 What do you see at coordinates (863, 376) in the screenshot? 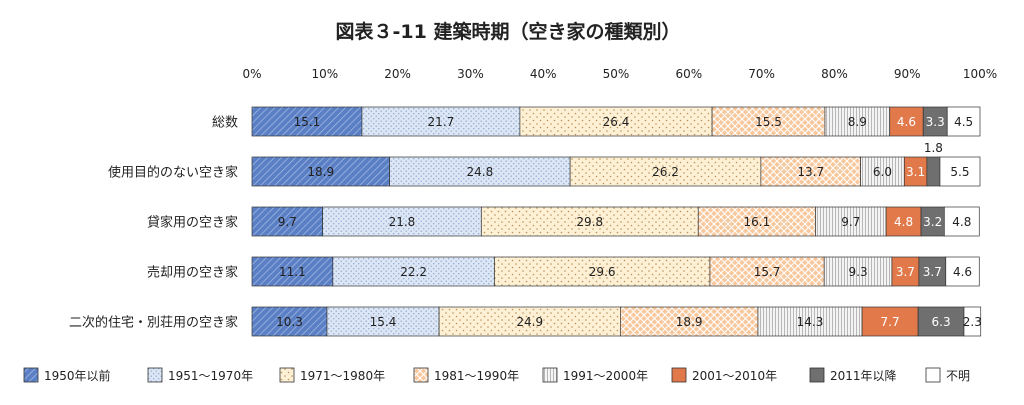
I see `legend-label: 2011年以降` at bounding box center [863, 376].